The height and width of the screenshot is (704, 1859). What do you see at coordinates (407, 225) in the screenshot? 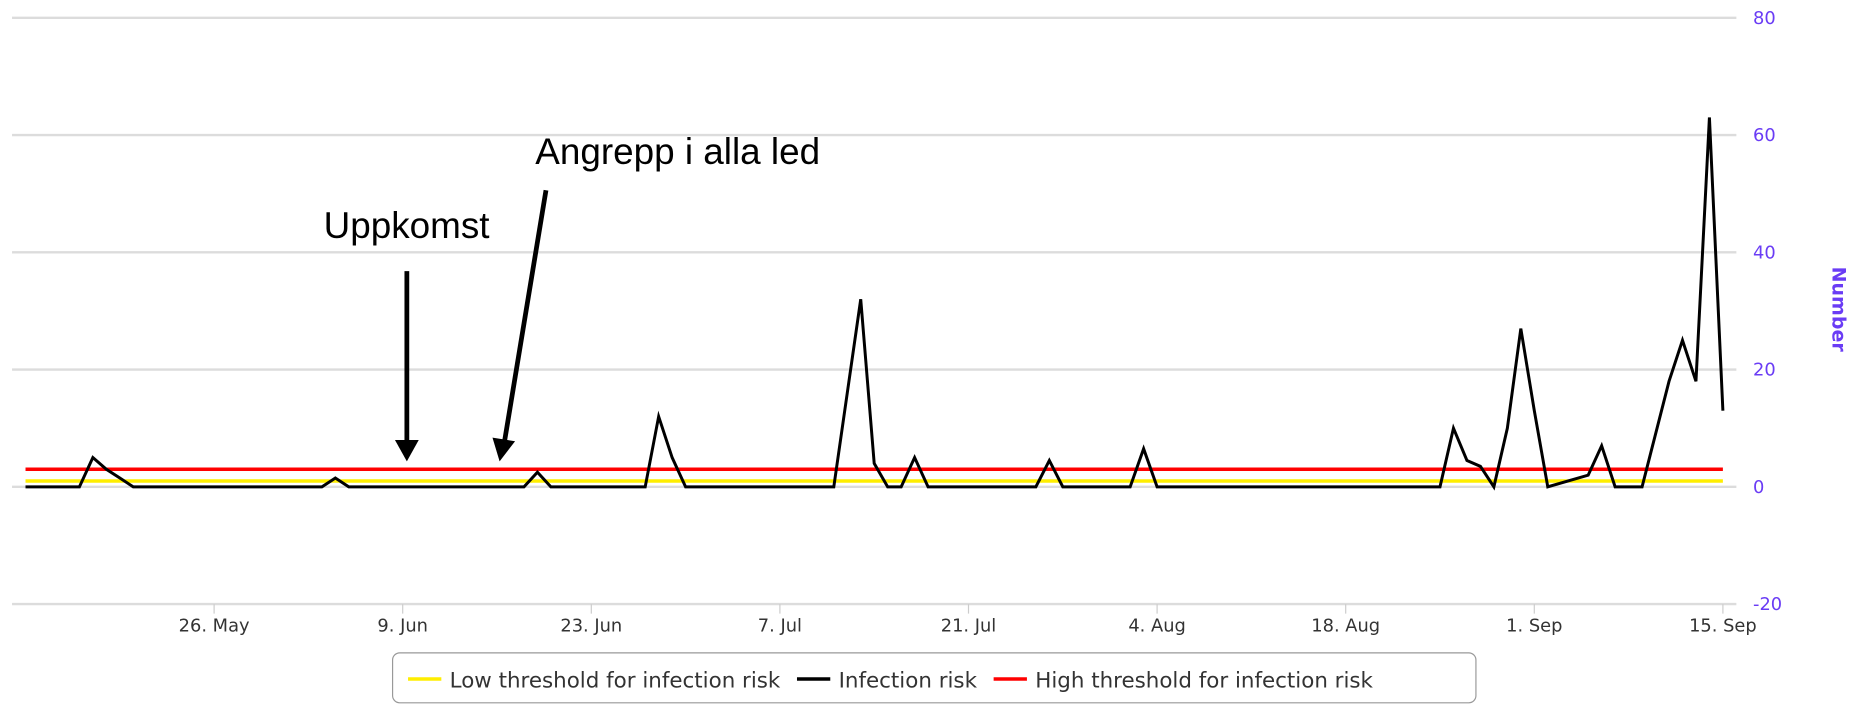
I see `annotation: Uppkomst` at bounding box center [407, 225].